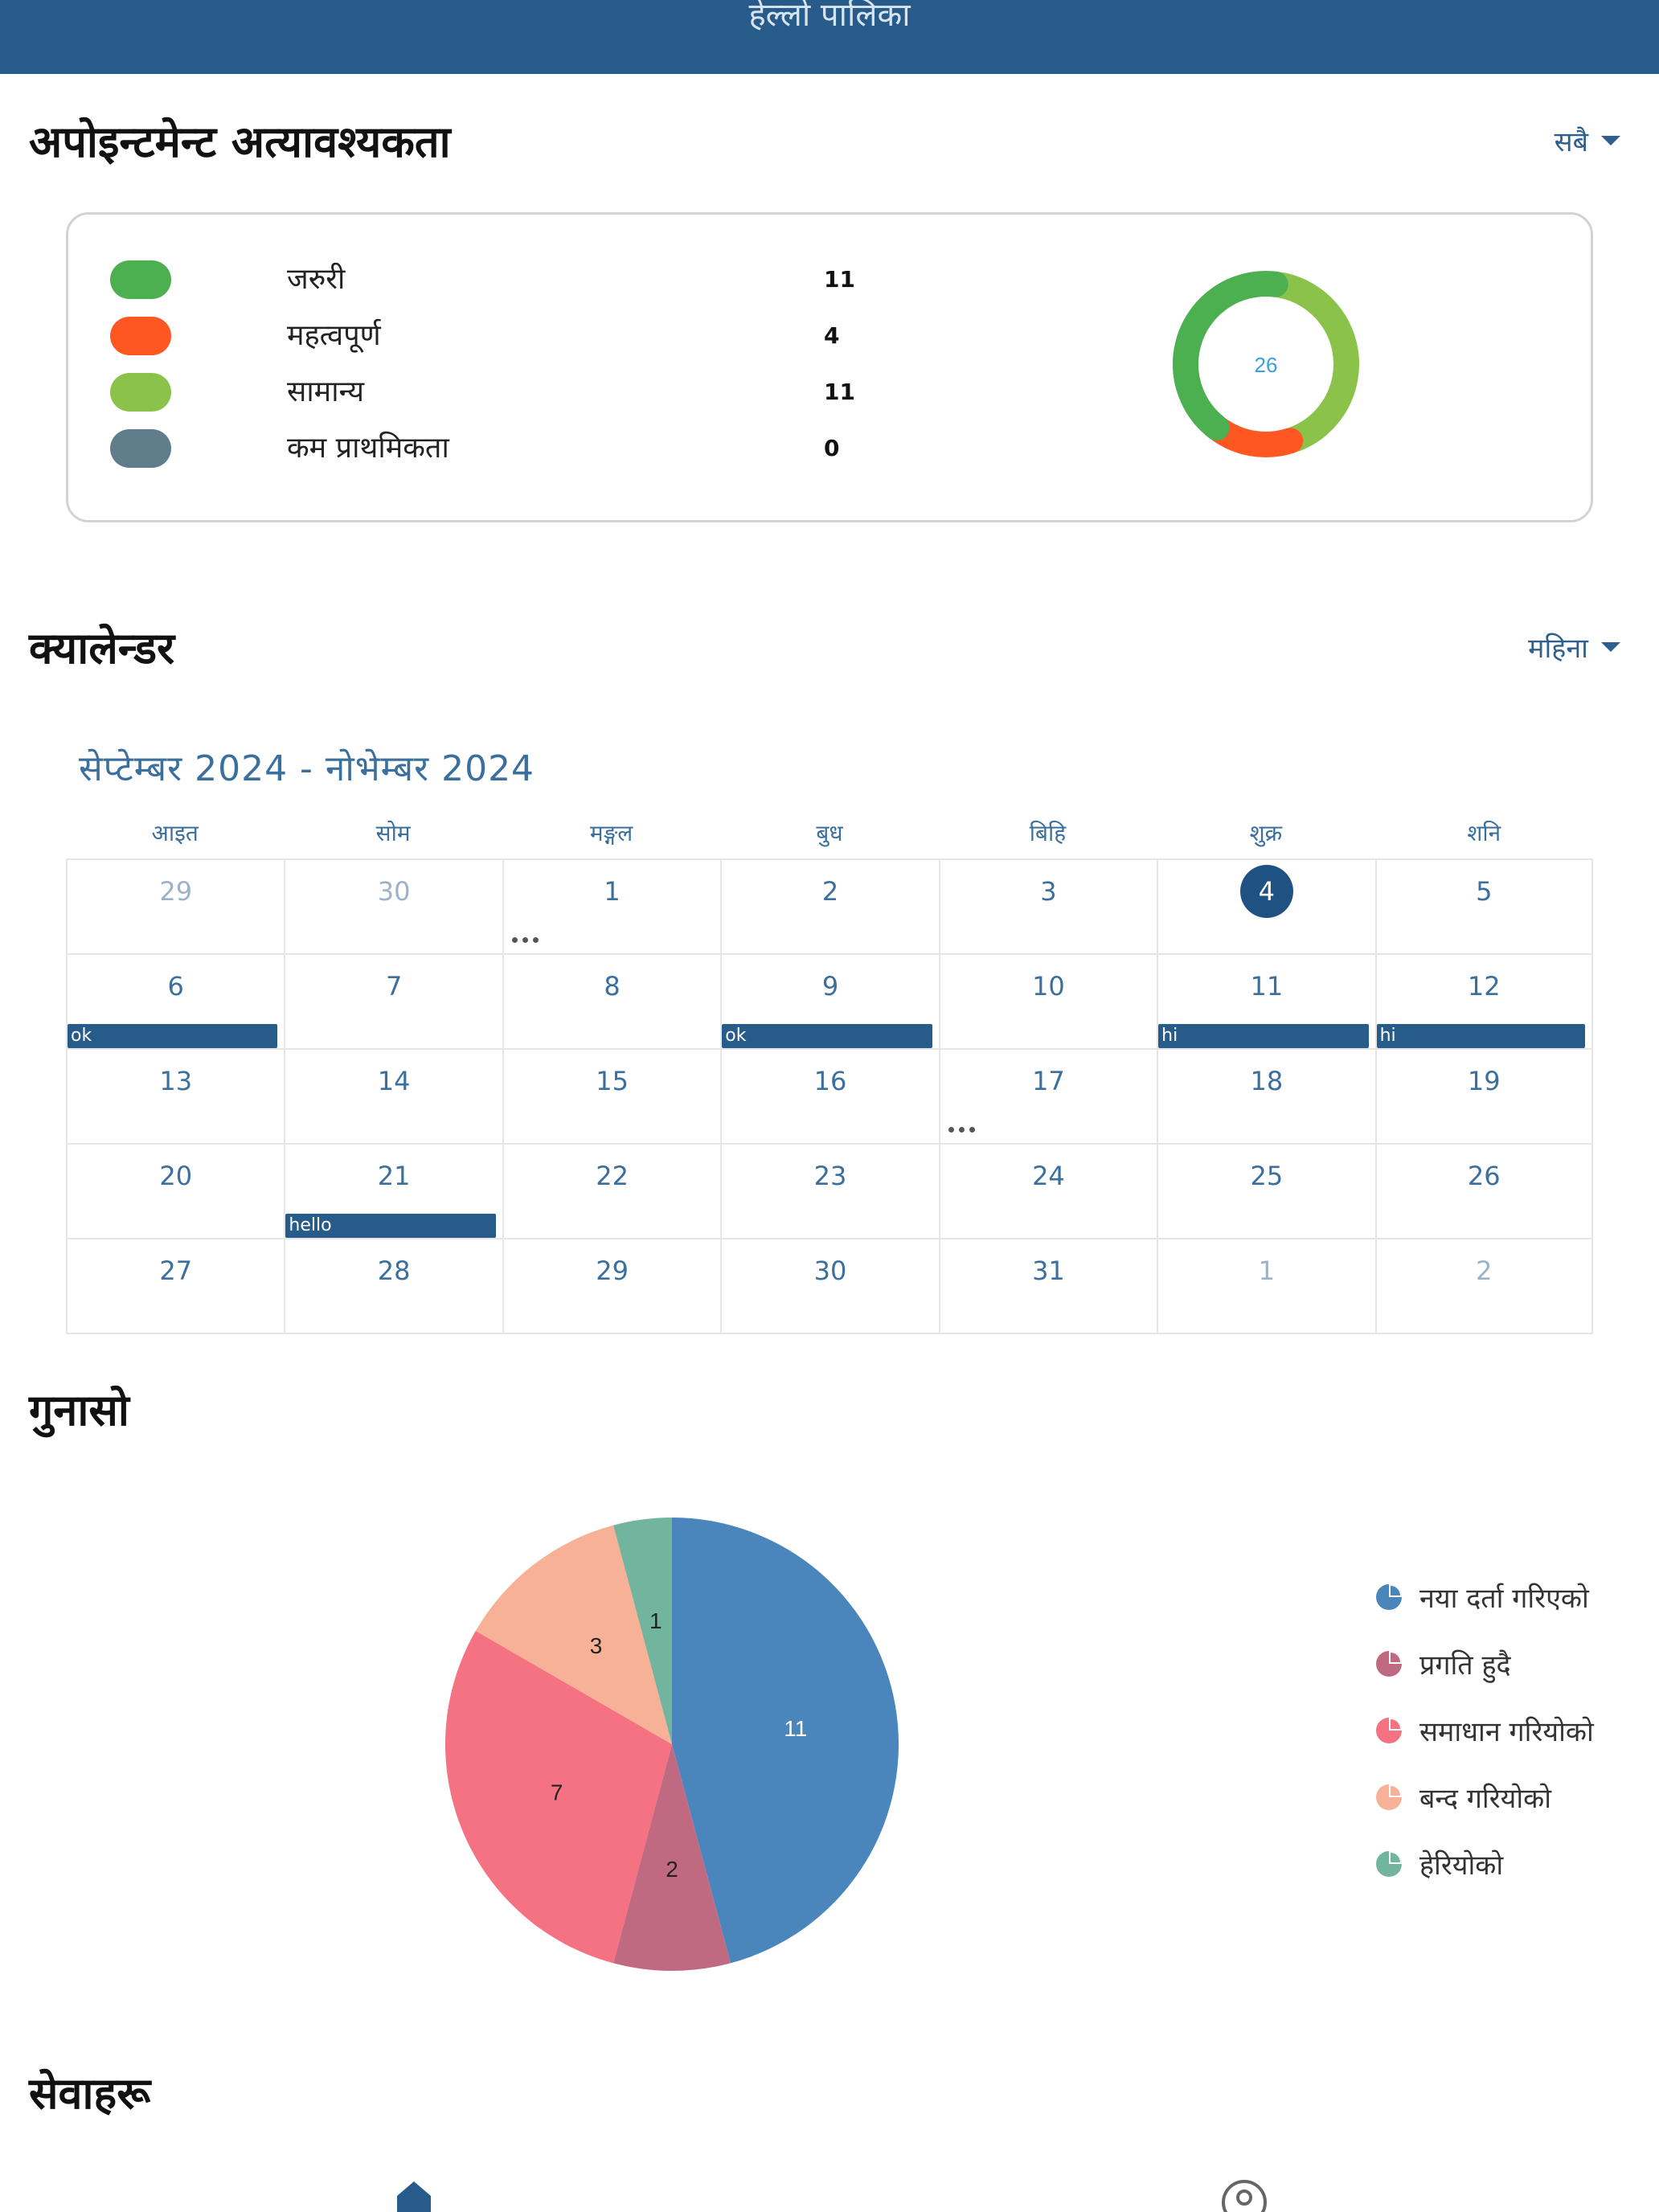  Describe the element at coordinates (176, 1081) in the screenshot. I see `calendar-day-number: 13` at that location.